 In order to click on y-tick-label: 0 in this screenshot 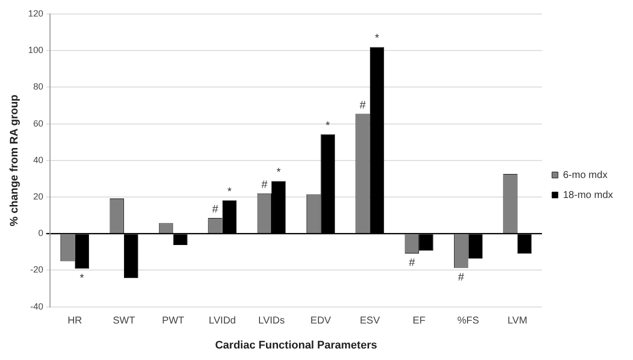, I will do `click(41, 233)`.